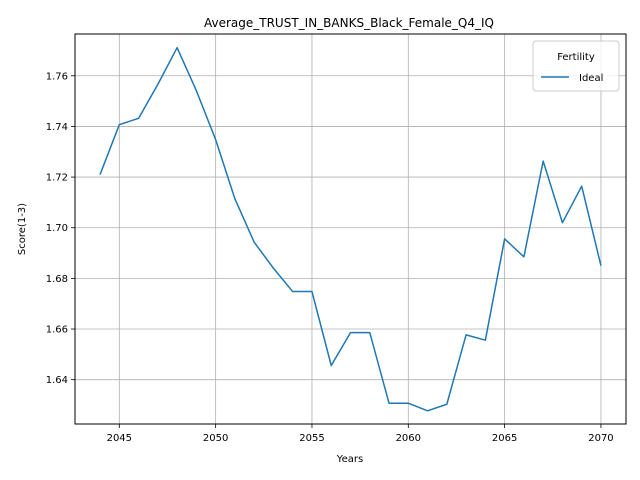  I want to click on legend-box, so click(576, 66).